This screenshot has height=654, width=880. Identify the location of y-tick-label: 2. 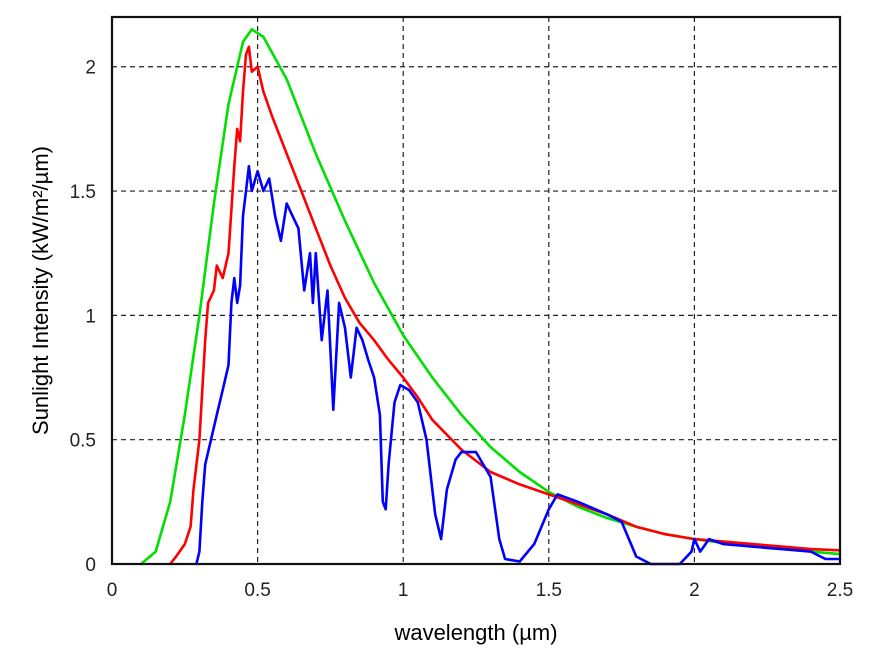
(90, 68).